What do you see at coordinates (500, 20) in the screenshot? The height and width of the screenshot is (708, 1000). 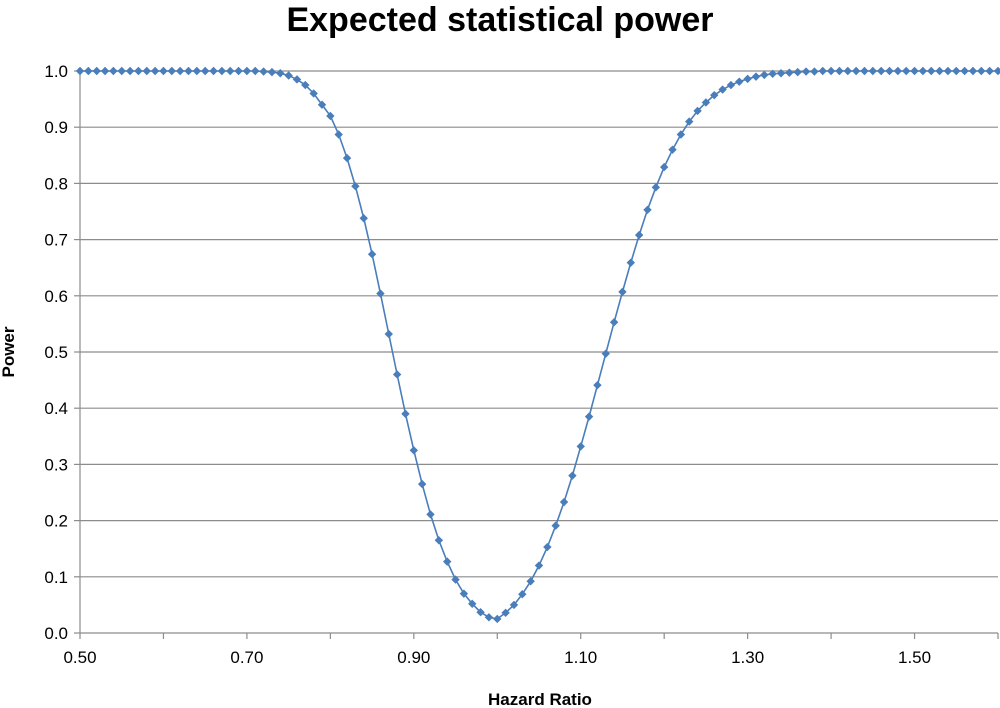 I see `chart-title: Expected statistical power` at bounding box center [500, 20].